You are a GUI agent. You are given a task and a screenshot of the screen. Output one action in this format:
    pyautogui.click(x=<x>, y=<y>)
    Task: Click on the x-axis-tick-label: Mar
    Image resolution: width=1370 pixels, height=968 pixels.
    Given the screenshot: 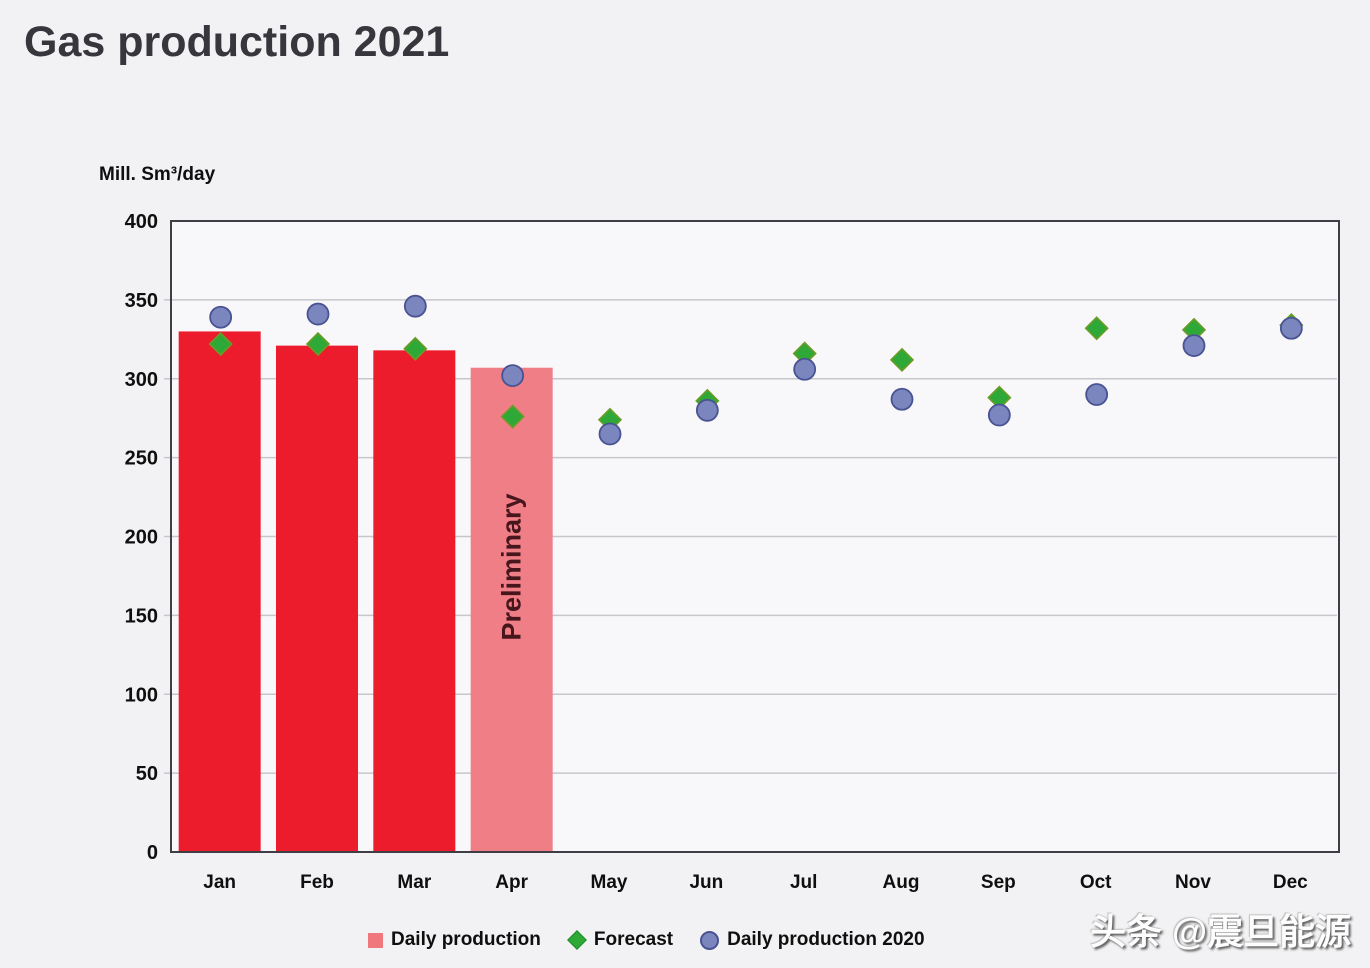 What is the action you would take?
    pyautogui.click(x=414, y=882)
    